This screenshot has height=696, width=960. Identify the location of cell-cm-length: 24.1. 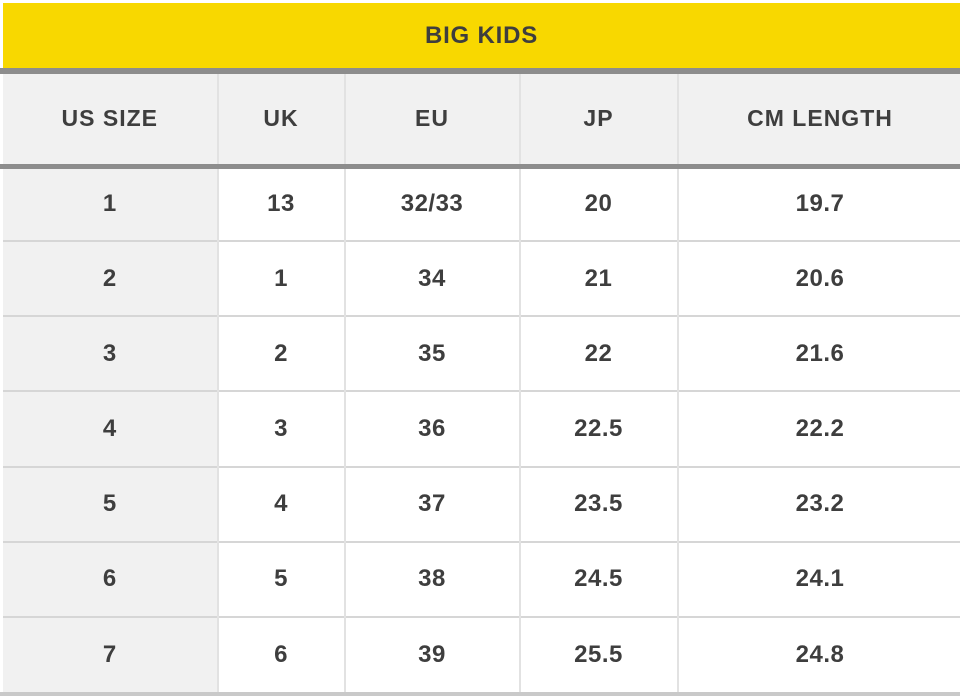
(818, 578).